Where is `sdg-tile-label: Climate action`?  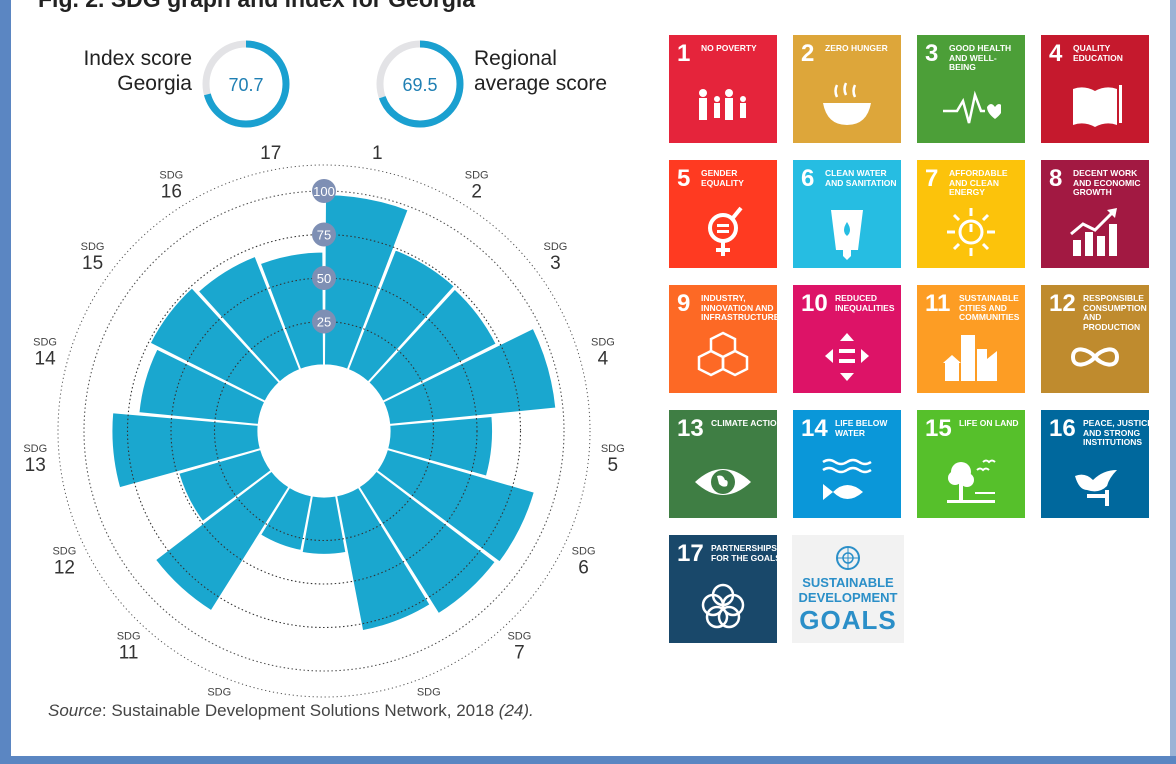 sdg-tile-label: Climate action is located at coordinates (744, 423).